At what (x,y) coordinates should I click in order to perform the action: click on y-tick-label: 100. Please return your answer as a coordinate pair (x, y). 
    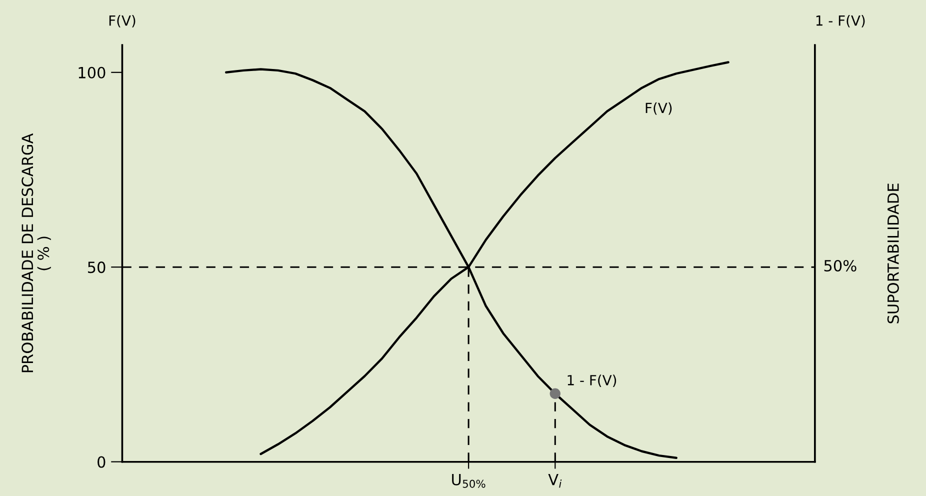
    Looking at the image, I should click on (92, 72).